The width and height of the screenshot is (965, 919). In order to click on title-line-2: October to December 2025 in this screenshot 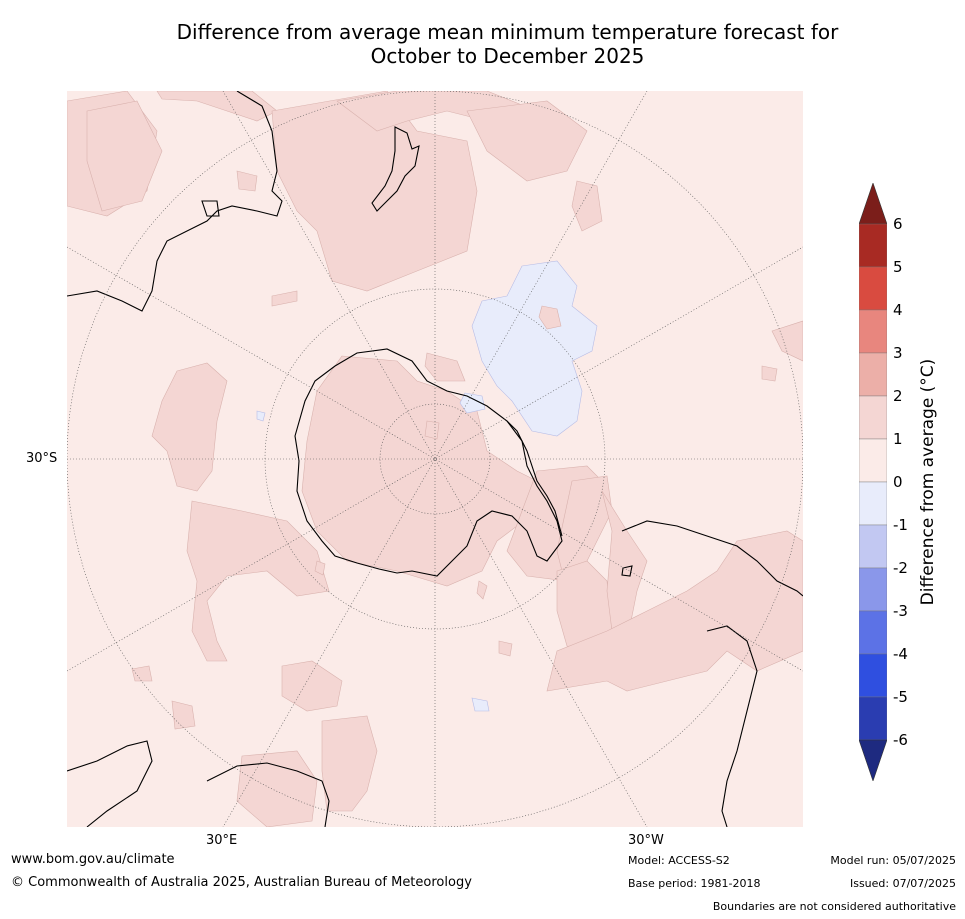, I will do `click(507, 56)`.